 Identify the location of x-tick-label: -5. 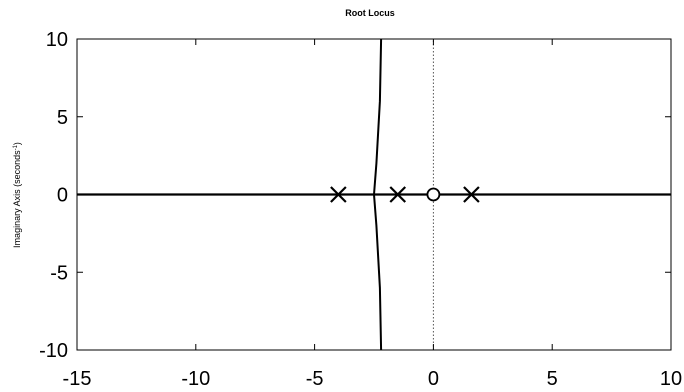
(315, 379).